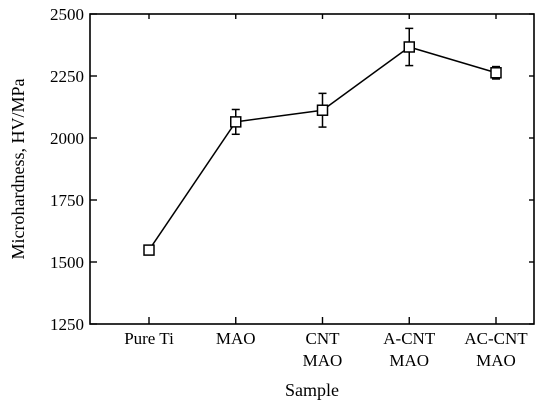 The image size is (539, 405). I want to click on y-tick-label: 2000, so click(67, 138).